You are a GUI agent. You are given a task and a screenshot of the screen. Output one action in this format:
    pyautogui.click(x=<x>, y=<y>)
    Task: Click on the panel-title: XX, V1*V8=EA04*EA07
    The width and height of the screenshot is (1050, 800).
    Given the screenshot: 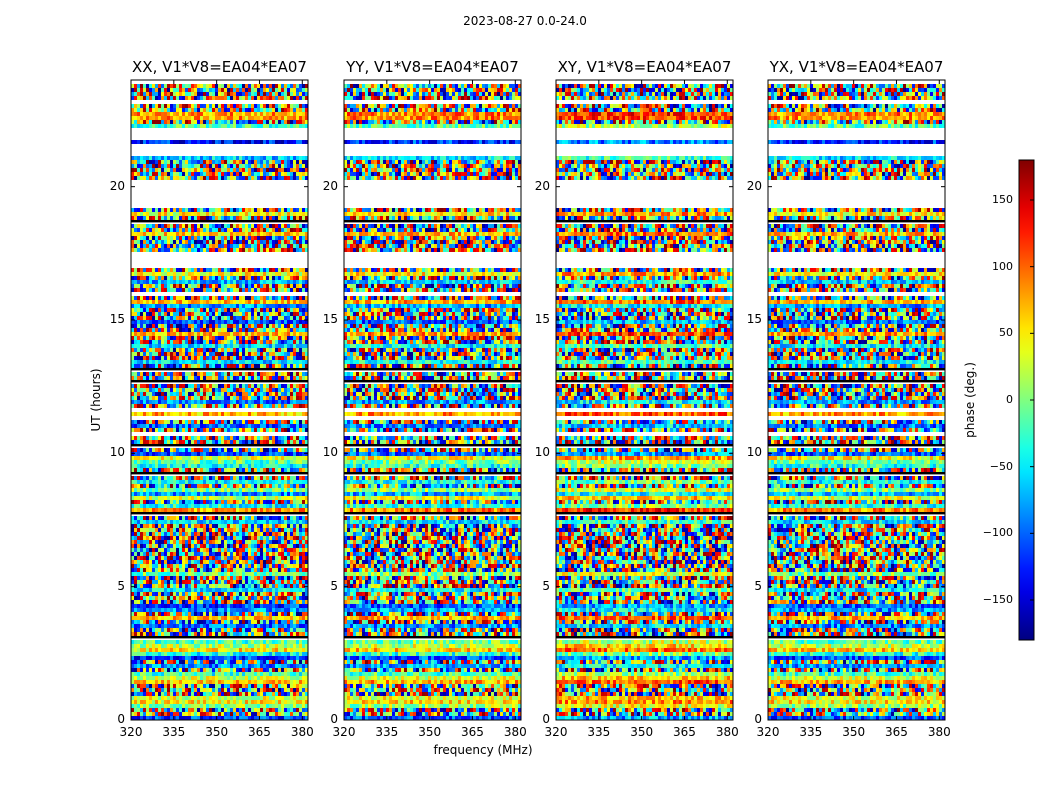 What is the action you would take?
    pyautogui.click(x=219, y=67)
    